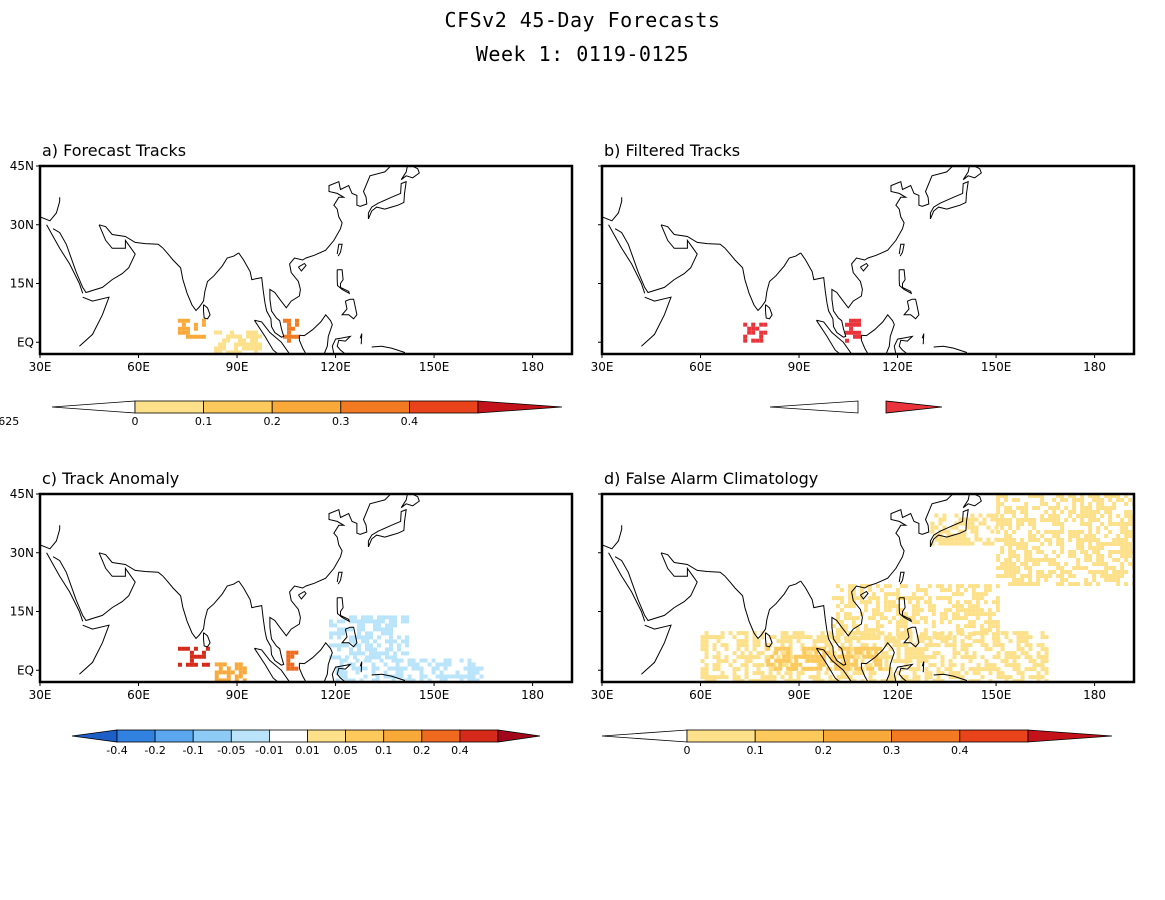  Describe the element at coordinates (230, 260) in the screenshot. I see `map-area` at that location.